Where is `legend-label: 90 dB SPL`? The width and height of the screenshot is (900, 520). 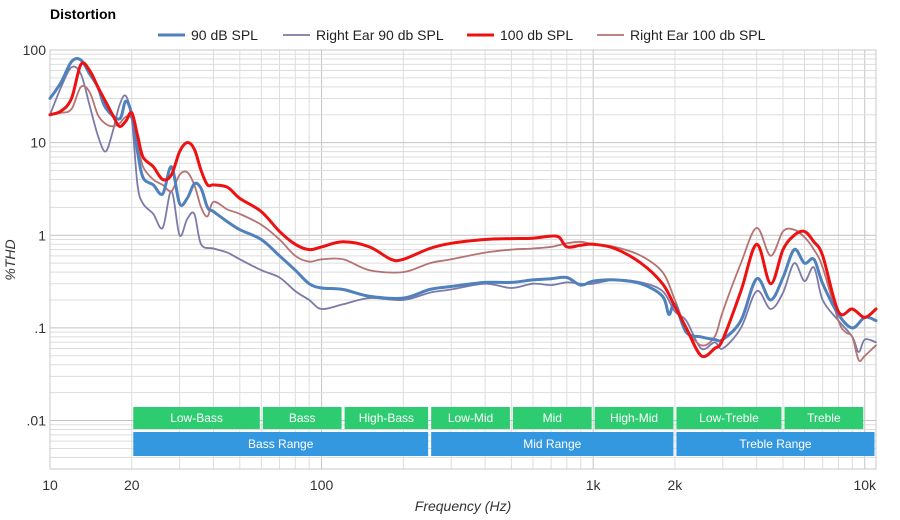 legend-label: 90 dB SPL is located at coordinates (224, 35).